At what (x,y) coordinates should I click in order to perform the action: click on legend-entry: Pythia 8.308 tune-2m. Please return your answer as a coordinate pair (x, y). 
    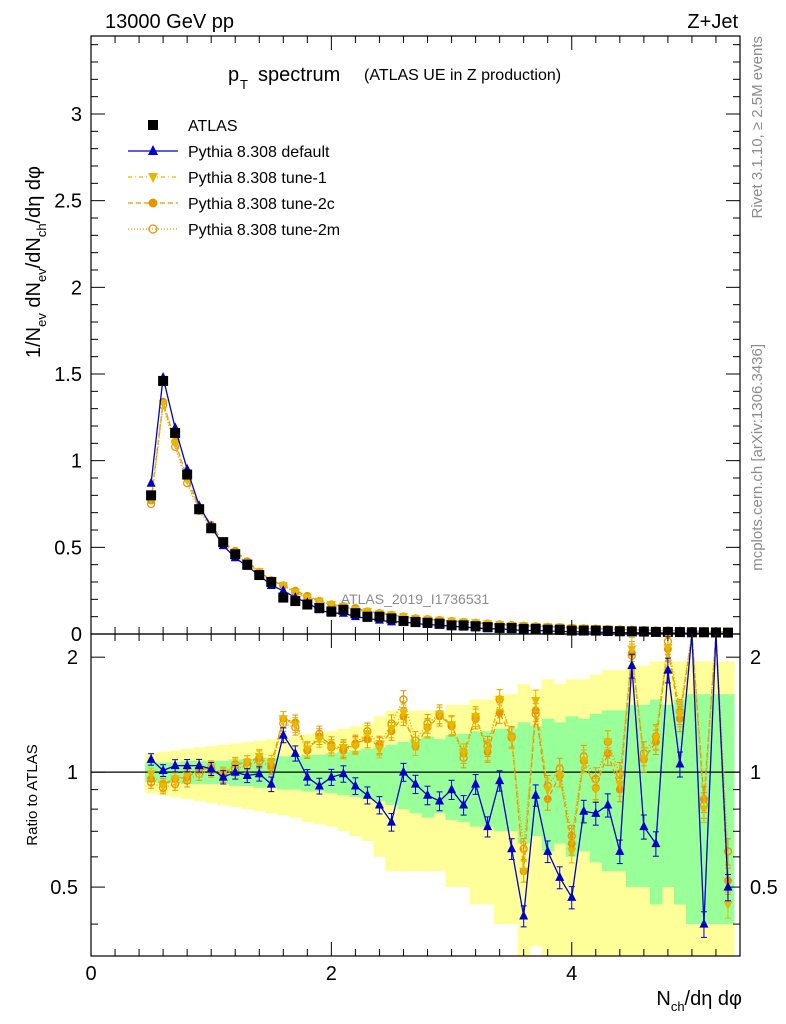
    Looking at the image, I should click on (234, 230).